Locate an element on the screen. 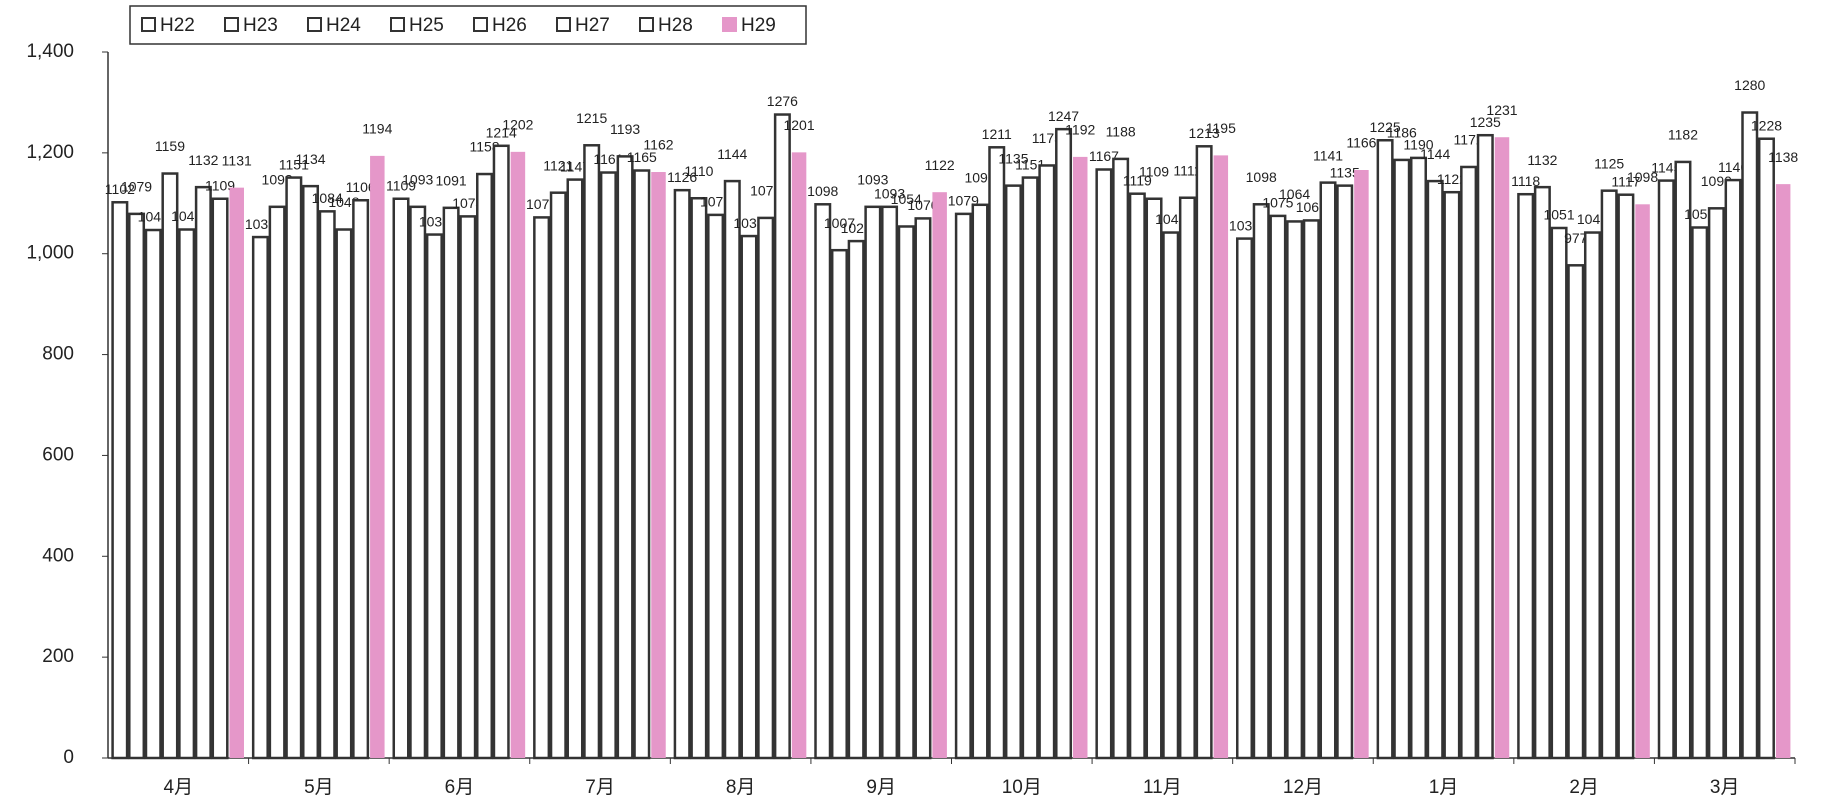 The height and width of the screenshot is (806, 1833). x-tick-label: 11月 is located at coordinates (1162, 787).